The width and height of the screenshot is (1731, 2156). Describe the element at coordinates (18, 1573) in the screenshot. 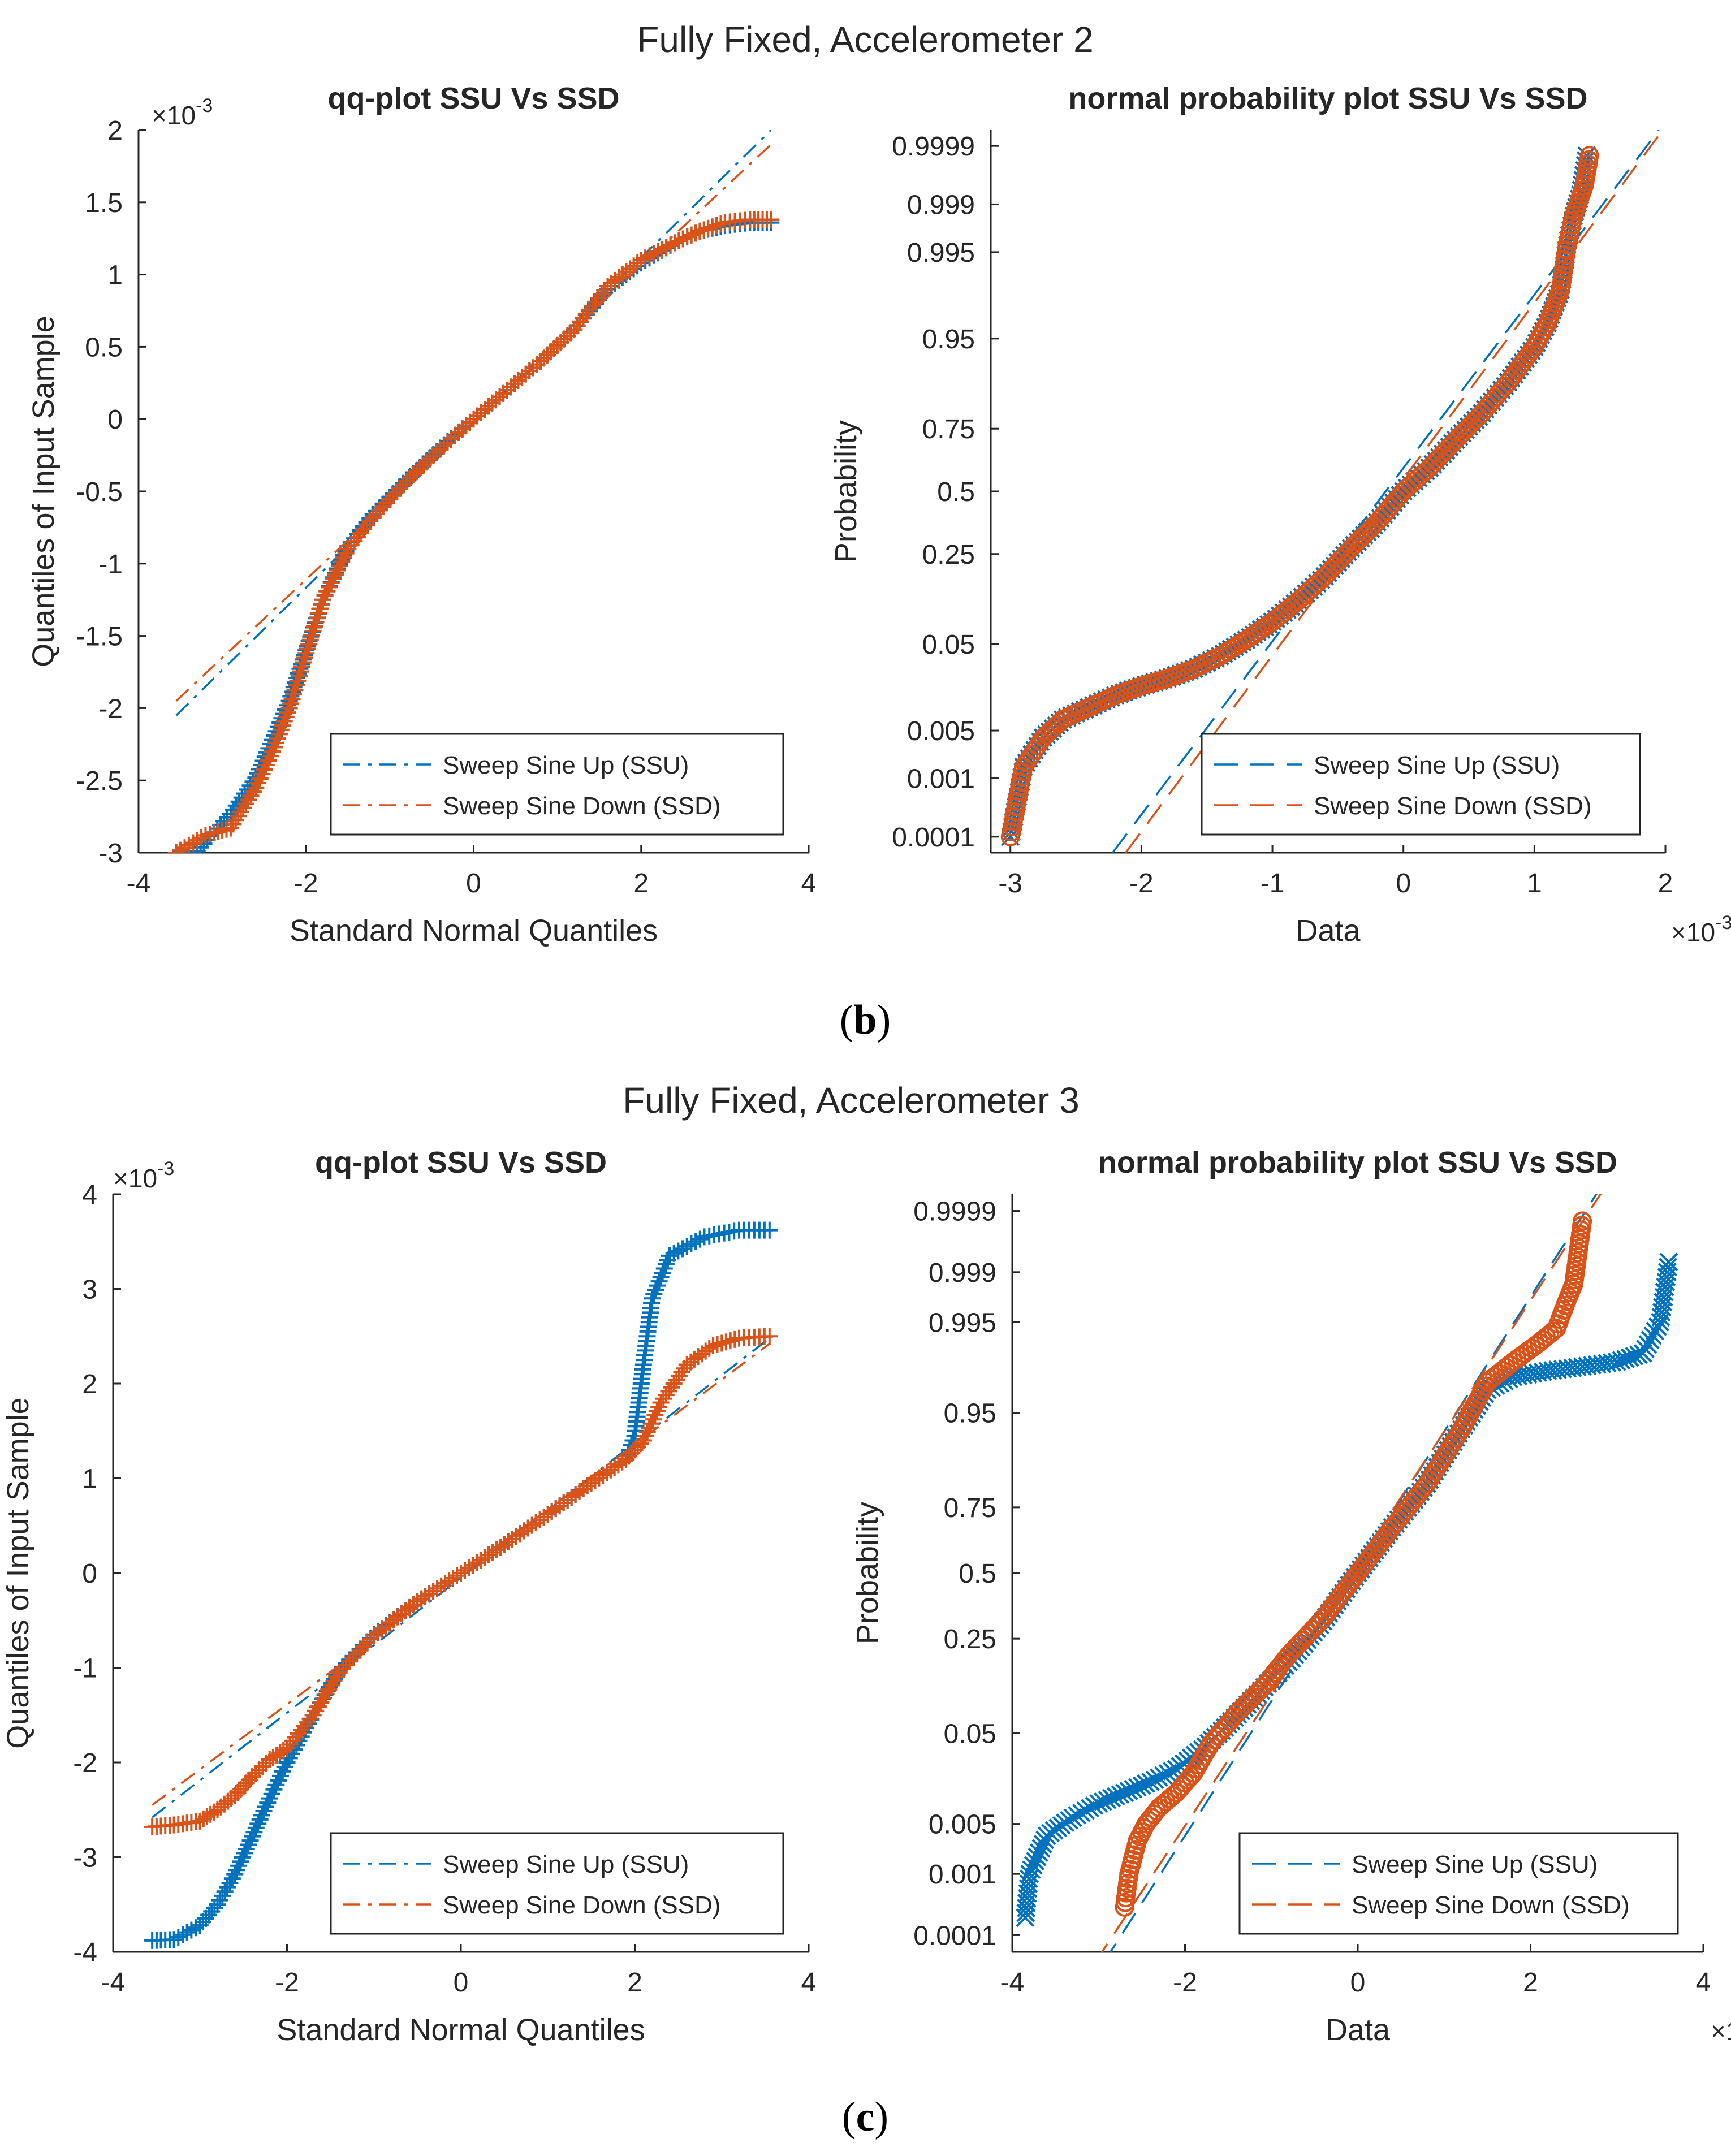

I see `y-axis-label: Quantiles of Input Sample` at that location.